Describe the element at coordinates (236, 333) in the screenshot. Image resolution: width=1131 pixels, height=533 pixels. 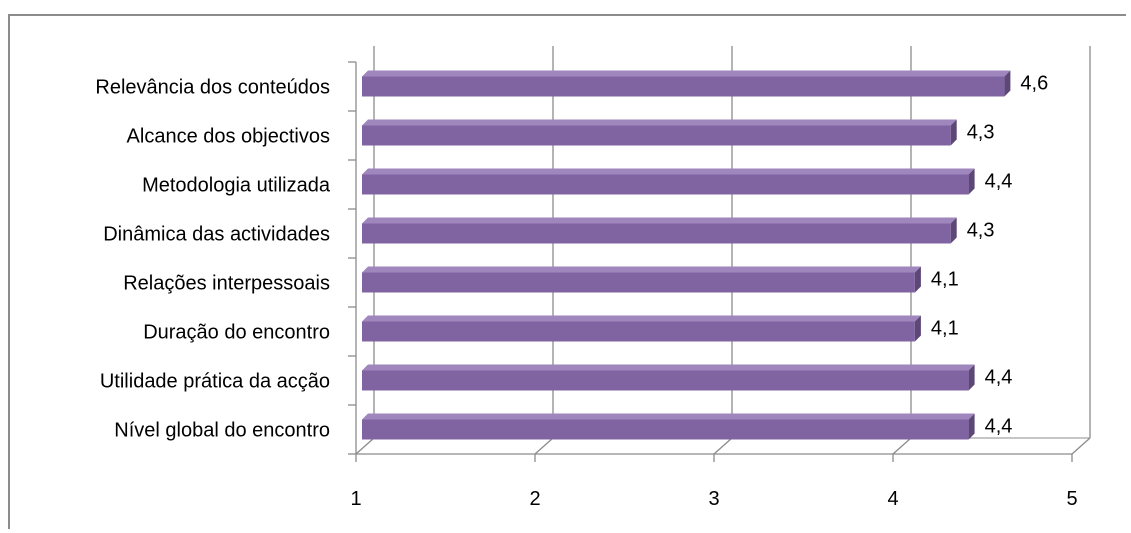
I see `category-label: Duração do encontro` at that location.